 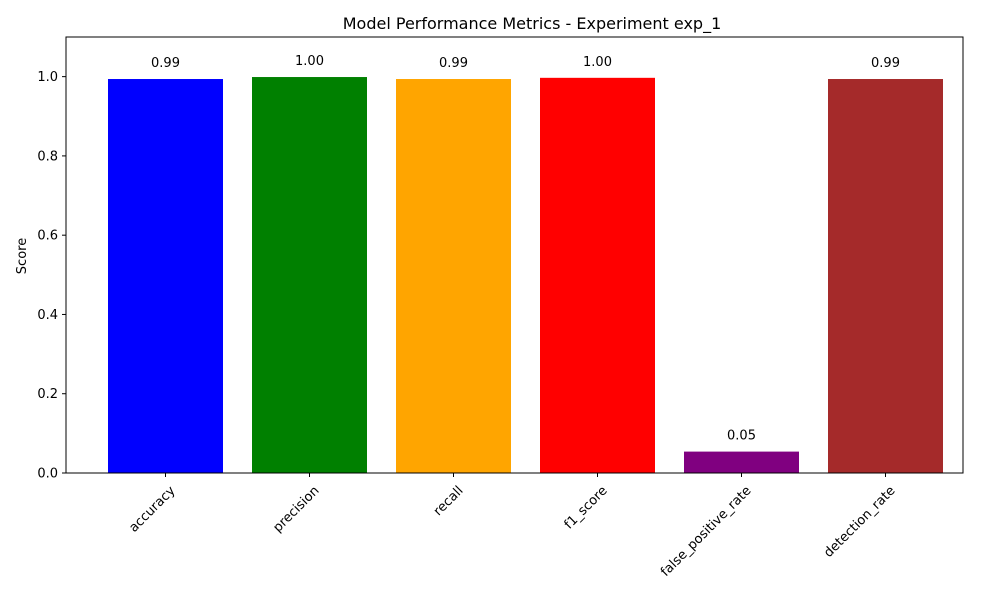 I want to click on y-axis-ticks: 0.0 0.2 0.4 0.6 0.8 1.0, so click(x=51, y=276).